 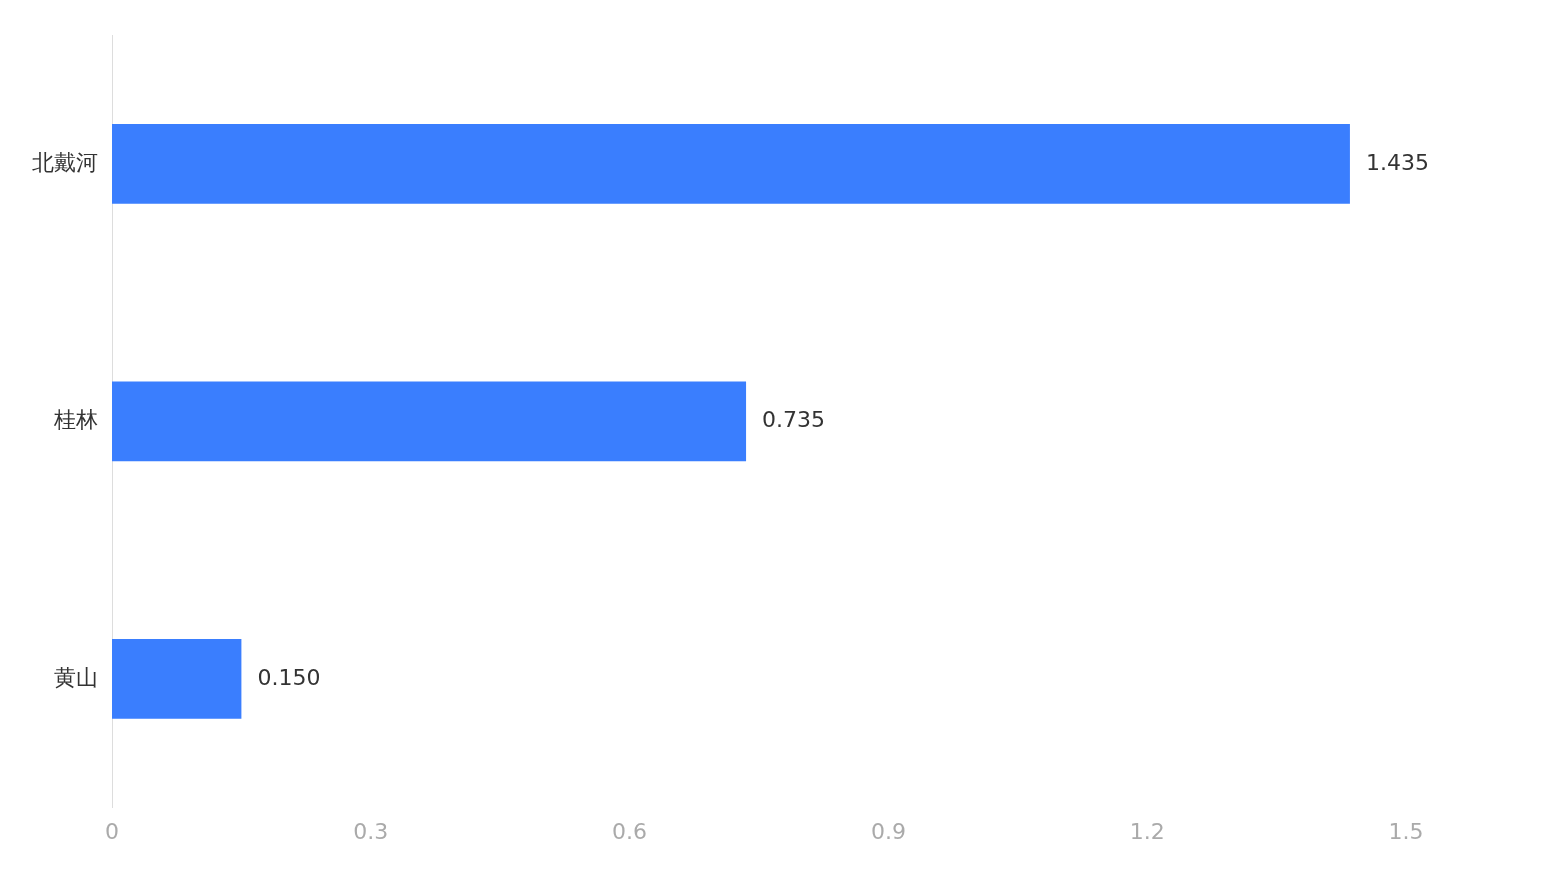 What do you see at coordinates (1397, 162) in the screenshot?
I see `data-label: 1.435` at bounding box center [1397, 162].